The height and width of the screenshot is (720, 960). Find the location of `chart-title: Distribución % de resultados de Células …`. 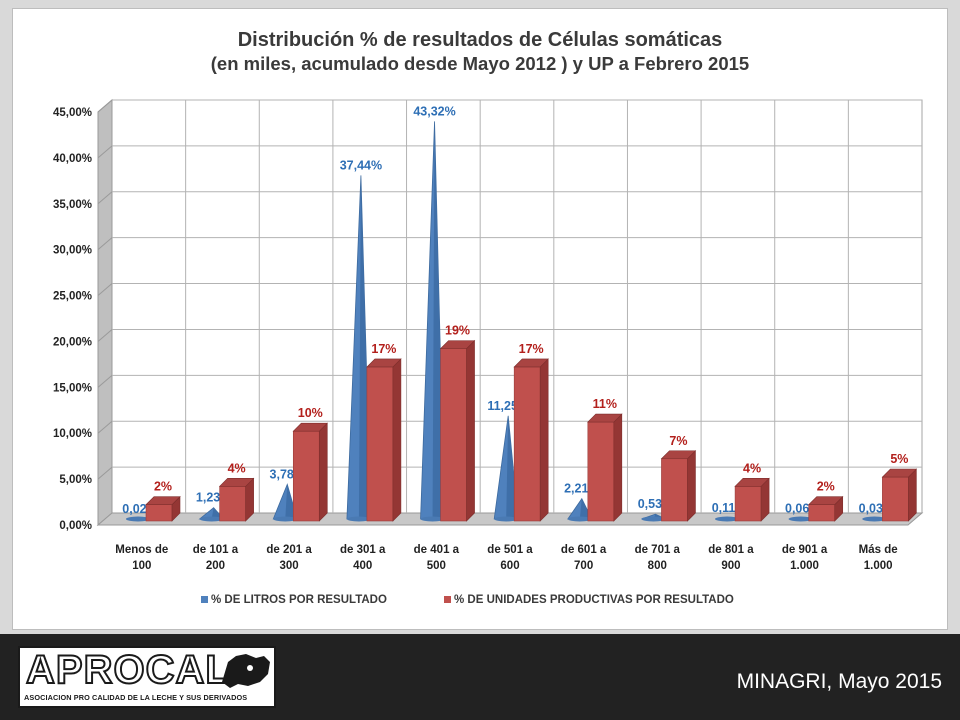

chart-title: Distribución % de resultados de Células … is located at coordinates (480, 40).